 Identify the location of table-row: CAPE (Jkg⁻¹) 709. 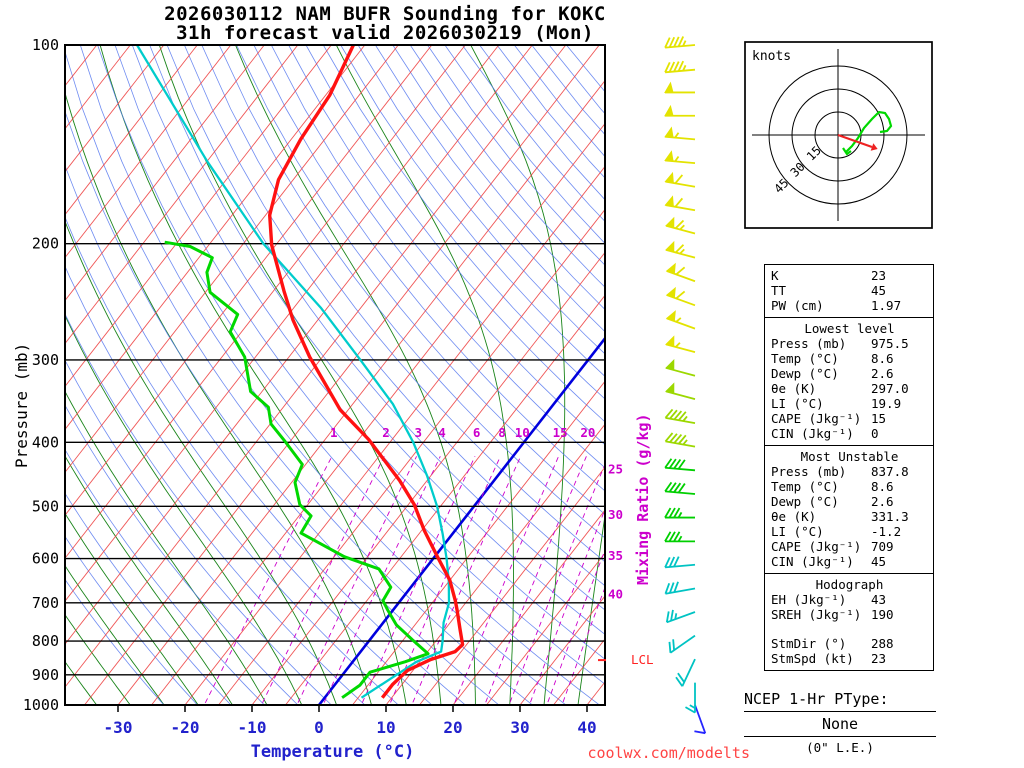
(832, 546).